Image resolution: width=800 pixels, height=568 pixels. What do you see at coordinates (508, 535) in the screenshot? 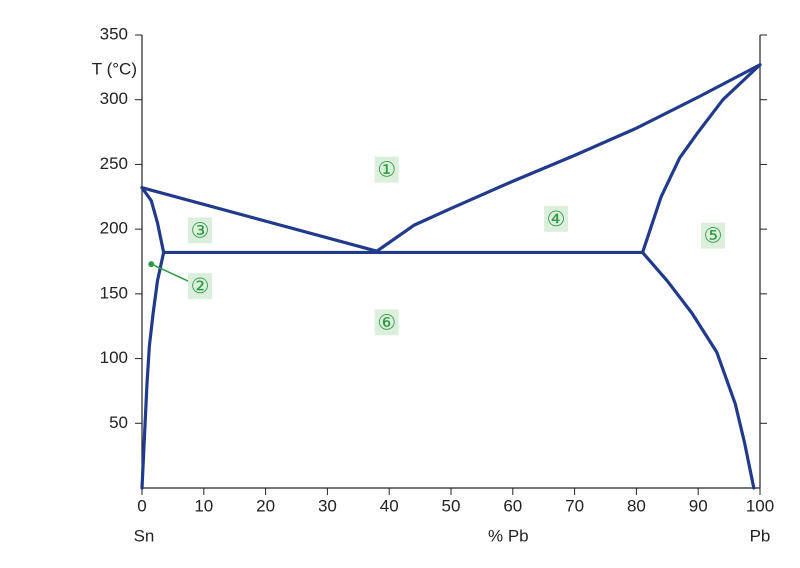
I see `x-axis-label: % Pb` at bounding box center [508, 535].